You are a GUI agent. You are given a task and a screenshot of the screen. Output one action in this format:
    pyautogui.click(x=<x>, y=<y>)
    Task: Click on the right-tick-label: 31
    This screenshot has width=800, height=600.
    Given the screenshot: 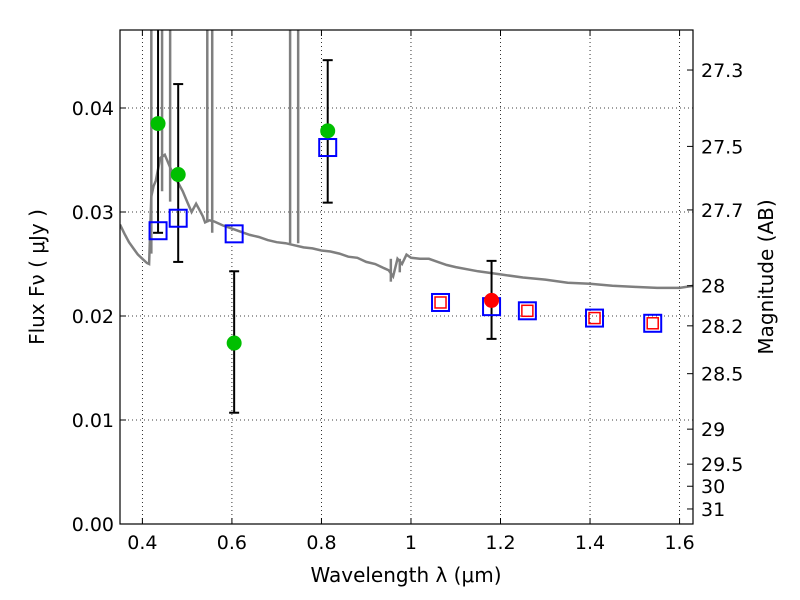 What is the action you would take?
    pyautogui.click(x=713, y=510)
    